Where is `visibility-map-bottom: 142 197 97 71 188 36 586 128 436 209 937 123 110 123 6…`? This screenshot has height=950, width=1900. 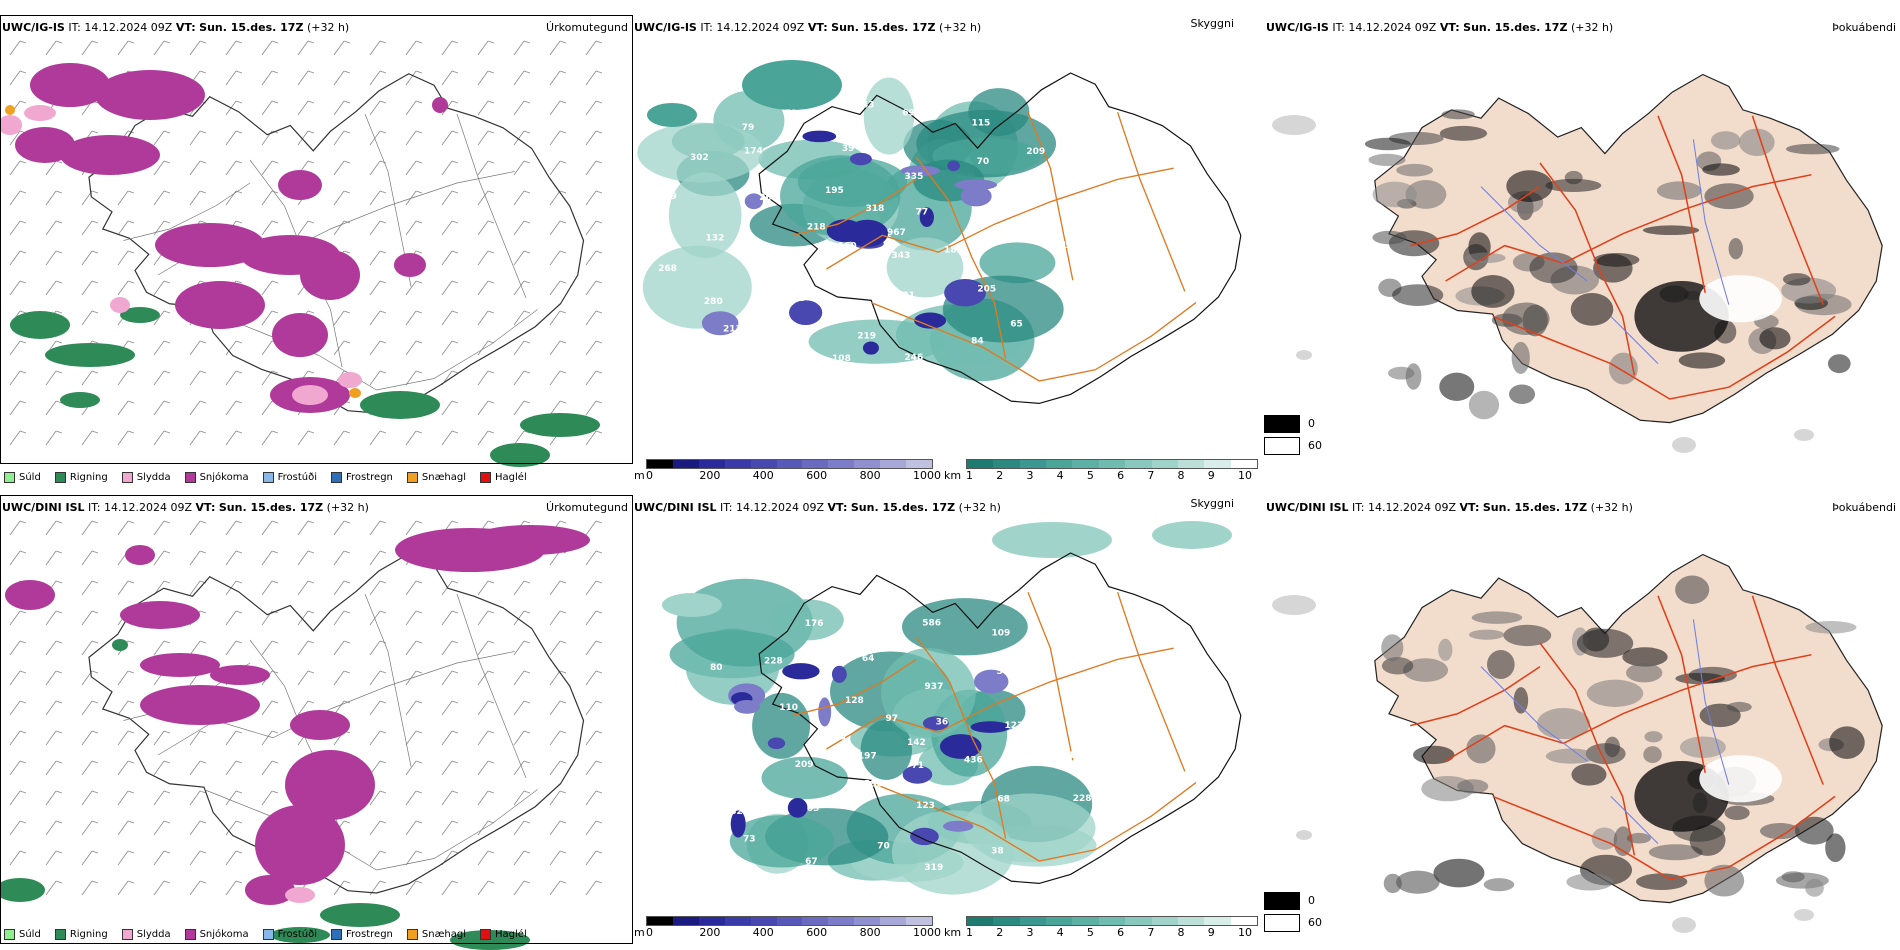
visibility-map-bottom: 142 197 97 71 188 36 586 128 436 209 937 123 110 123 6… is located at coordinates (952, 708).